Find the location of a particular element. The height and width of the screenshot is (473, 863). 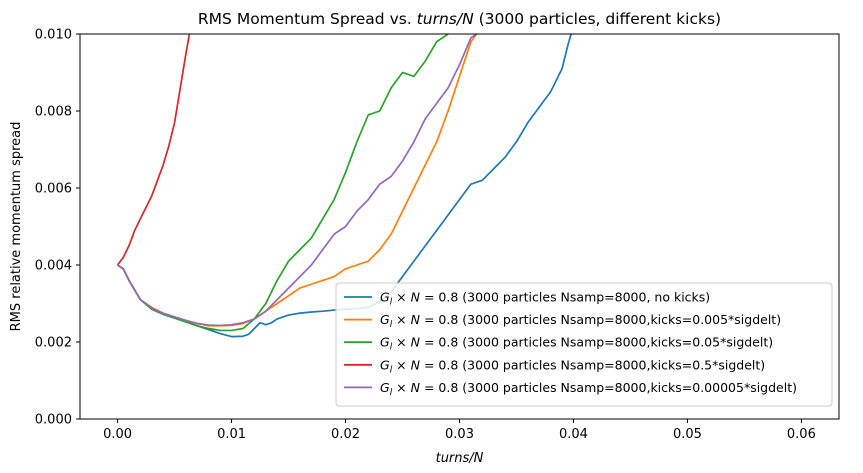

y-tick-label: 0.010 is located at coordinates (53, 35).